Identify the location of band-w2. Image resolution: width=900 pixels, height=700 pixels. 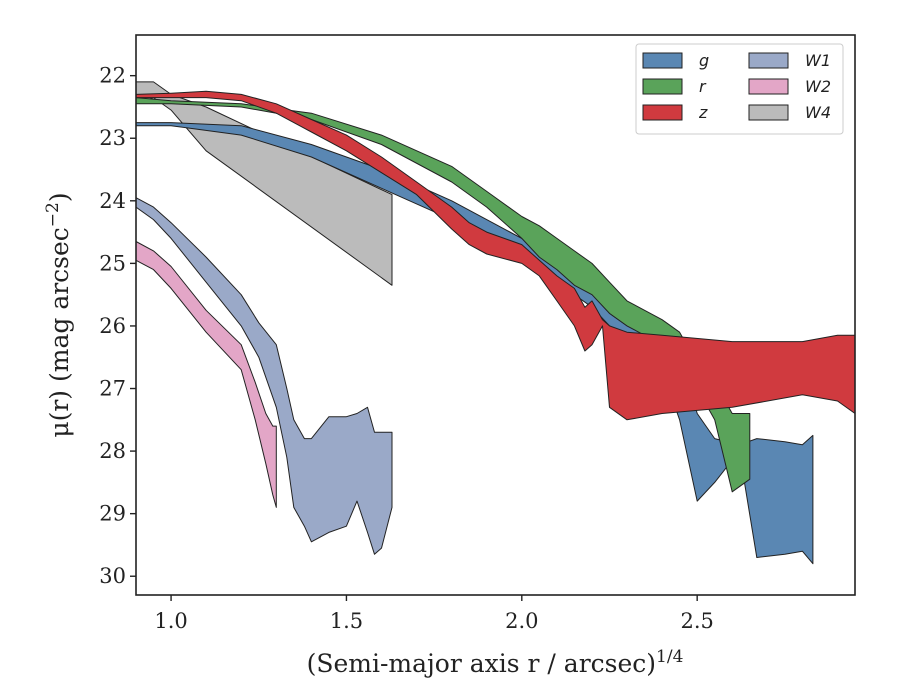
(206, 374).